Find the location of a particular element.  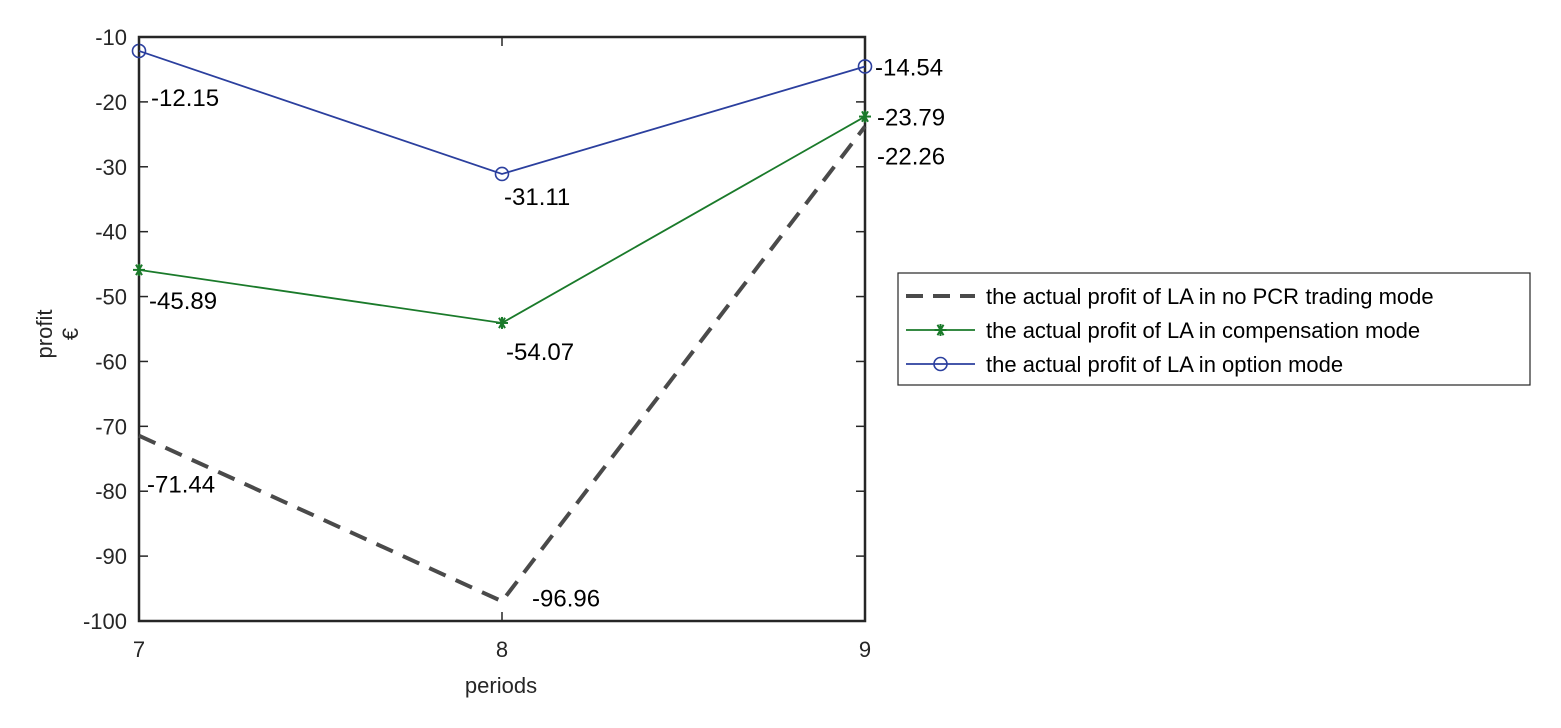

y-tick-label: -10 is located at coordinates (111, 37).